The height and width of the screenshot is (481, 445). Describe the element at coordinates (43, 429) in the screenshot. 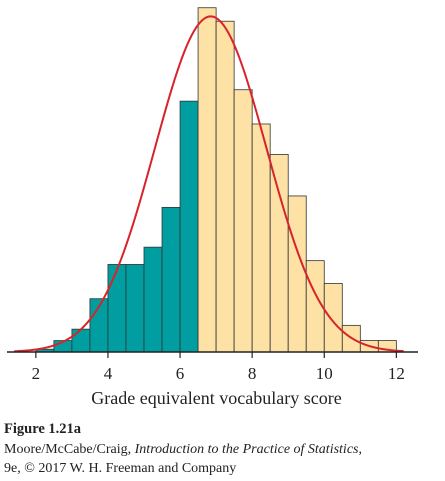

I see `caption-title: Figure 1.21a` at that location.